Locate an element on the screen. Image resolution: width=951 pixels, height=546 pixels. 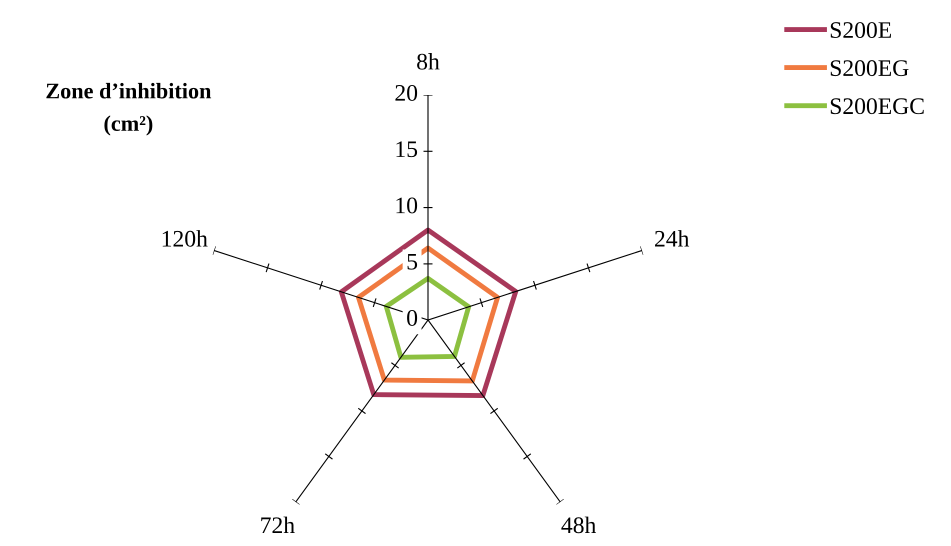
spoke-label: 24h is located at coordinates (672, 238).